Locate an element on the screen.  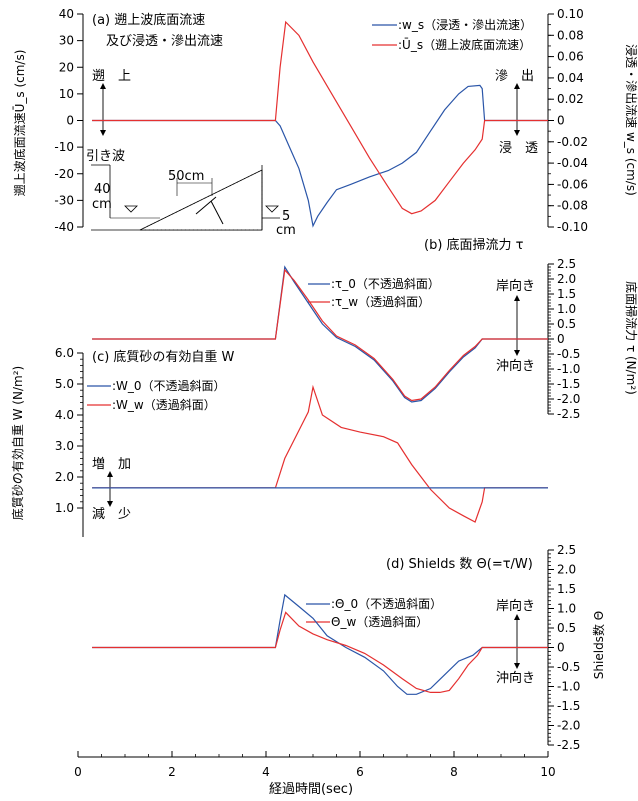
series-line-ww is located at coordinates (320, 453).